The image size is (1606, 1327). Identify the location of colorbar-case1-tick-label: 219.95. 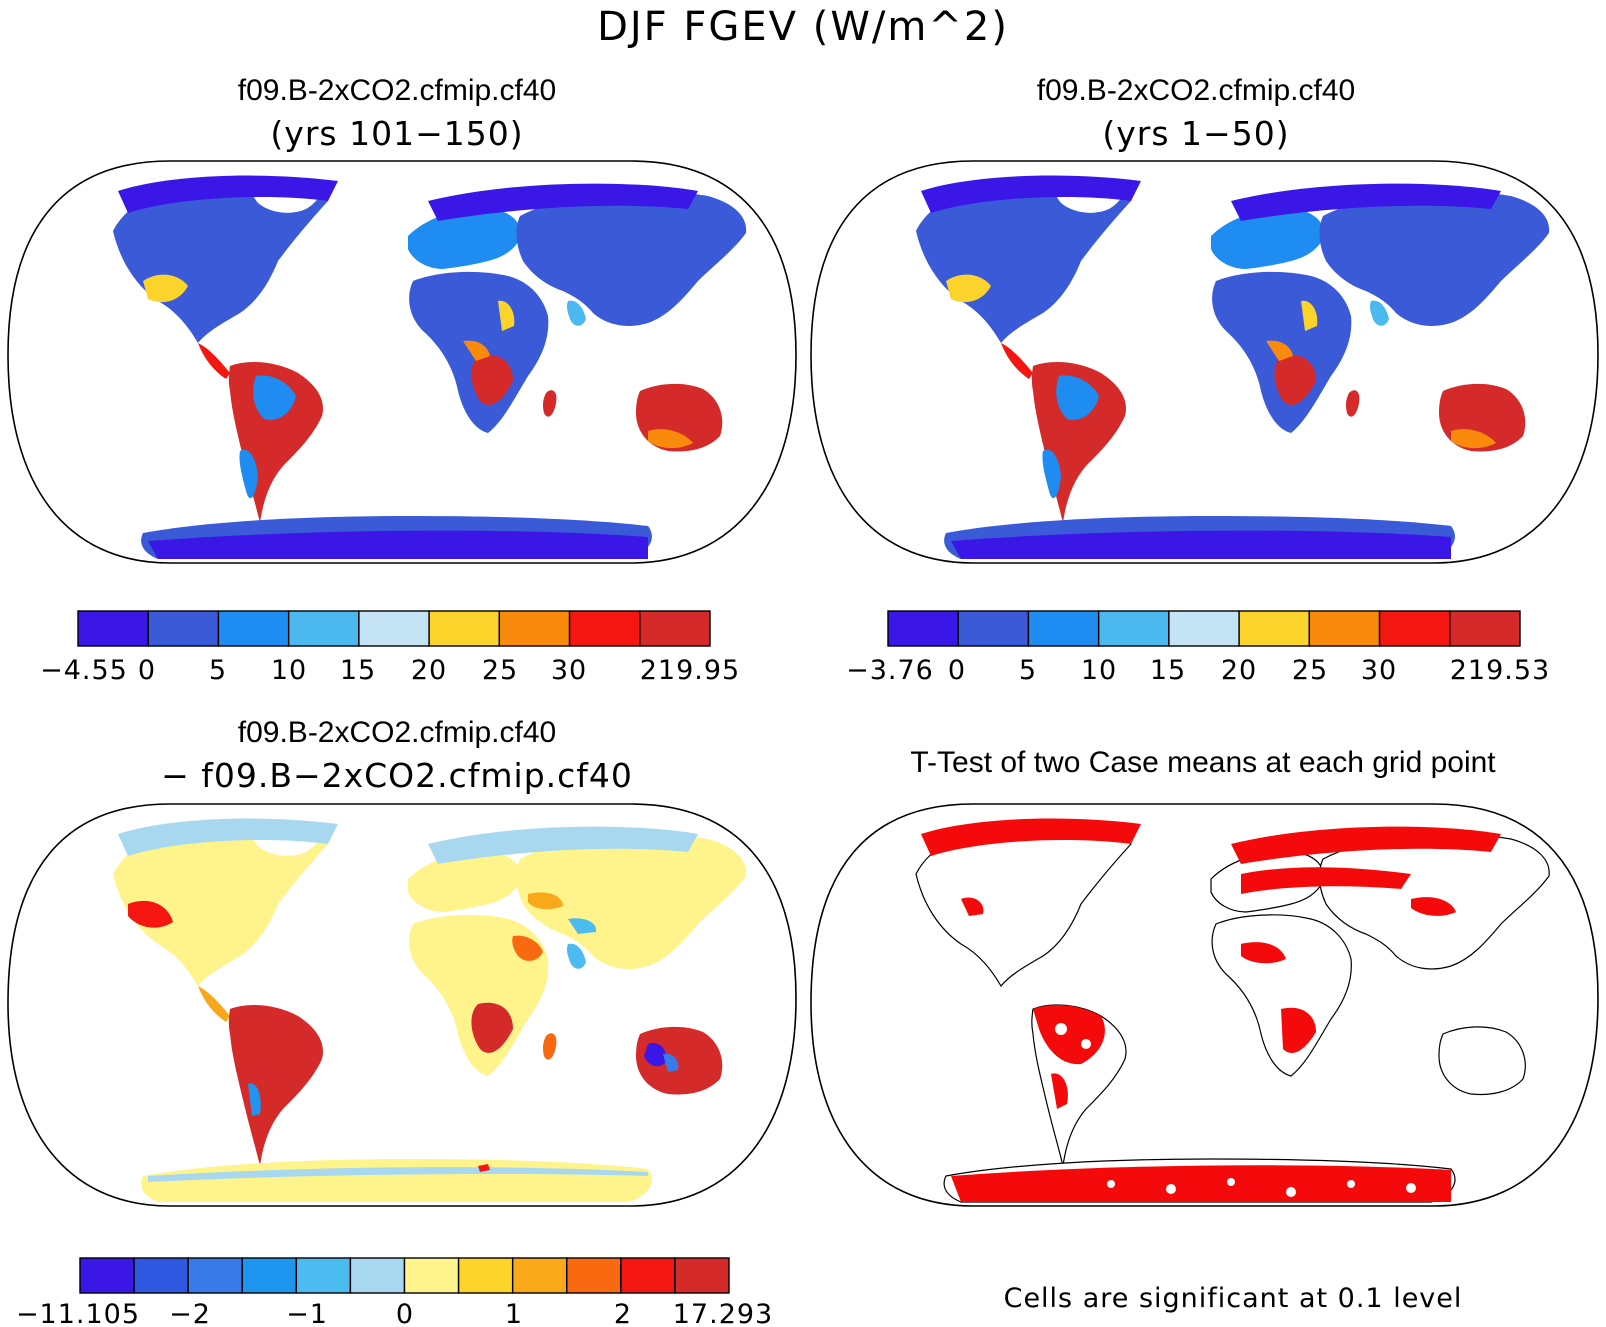
(690, 670).